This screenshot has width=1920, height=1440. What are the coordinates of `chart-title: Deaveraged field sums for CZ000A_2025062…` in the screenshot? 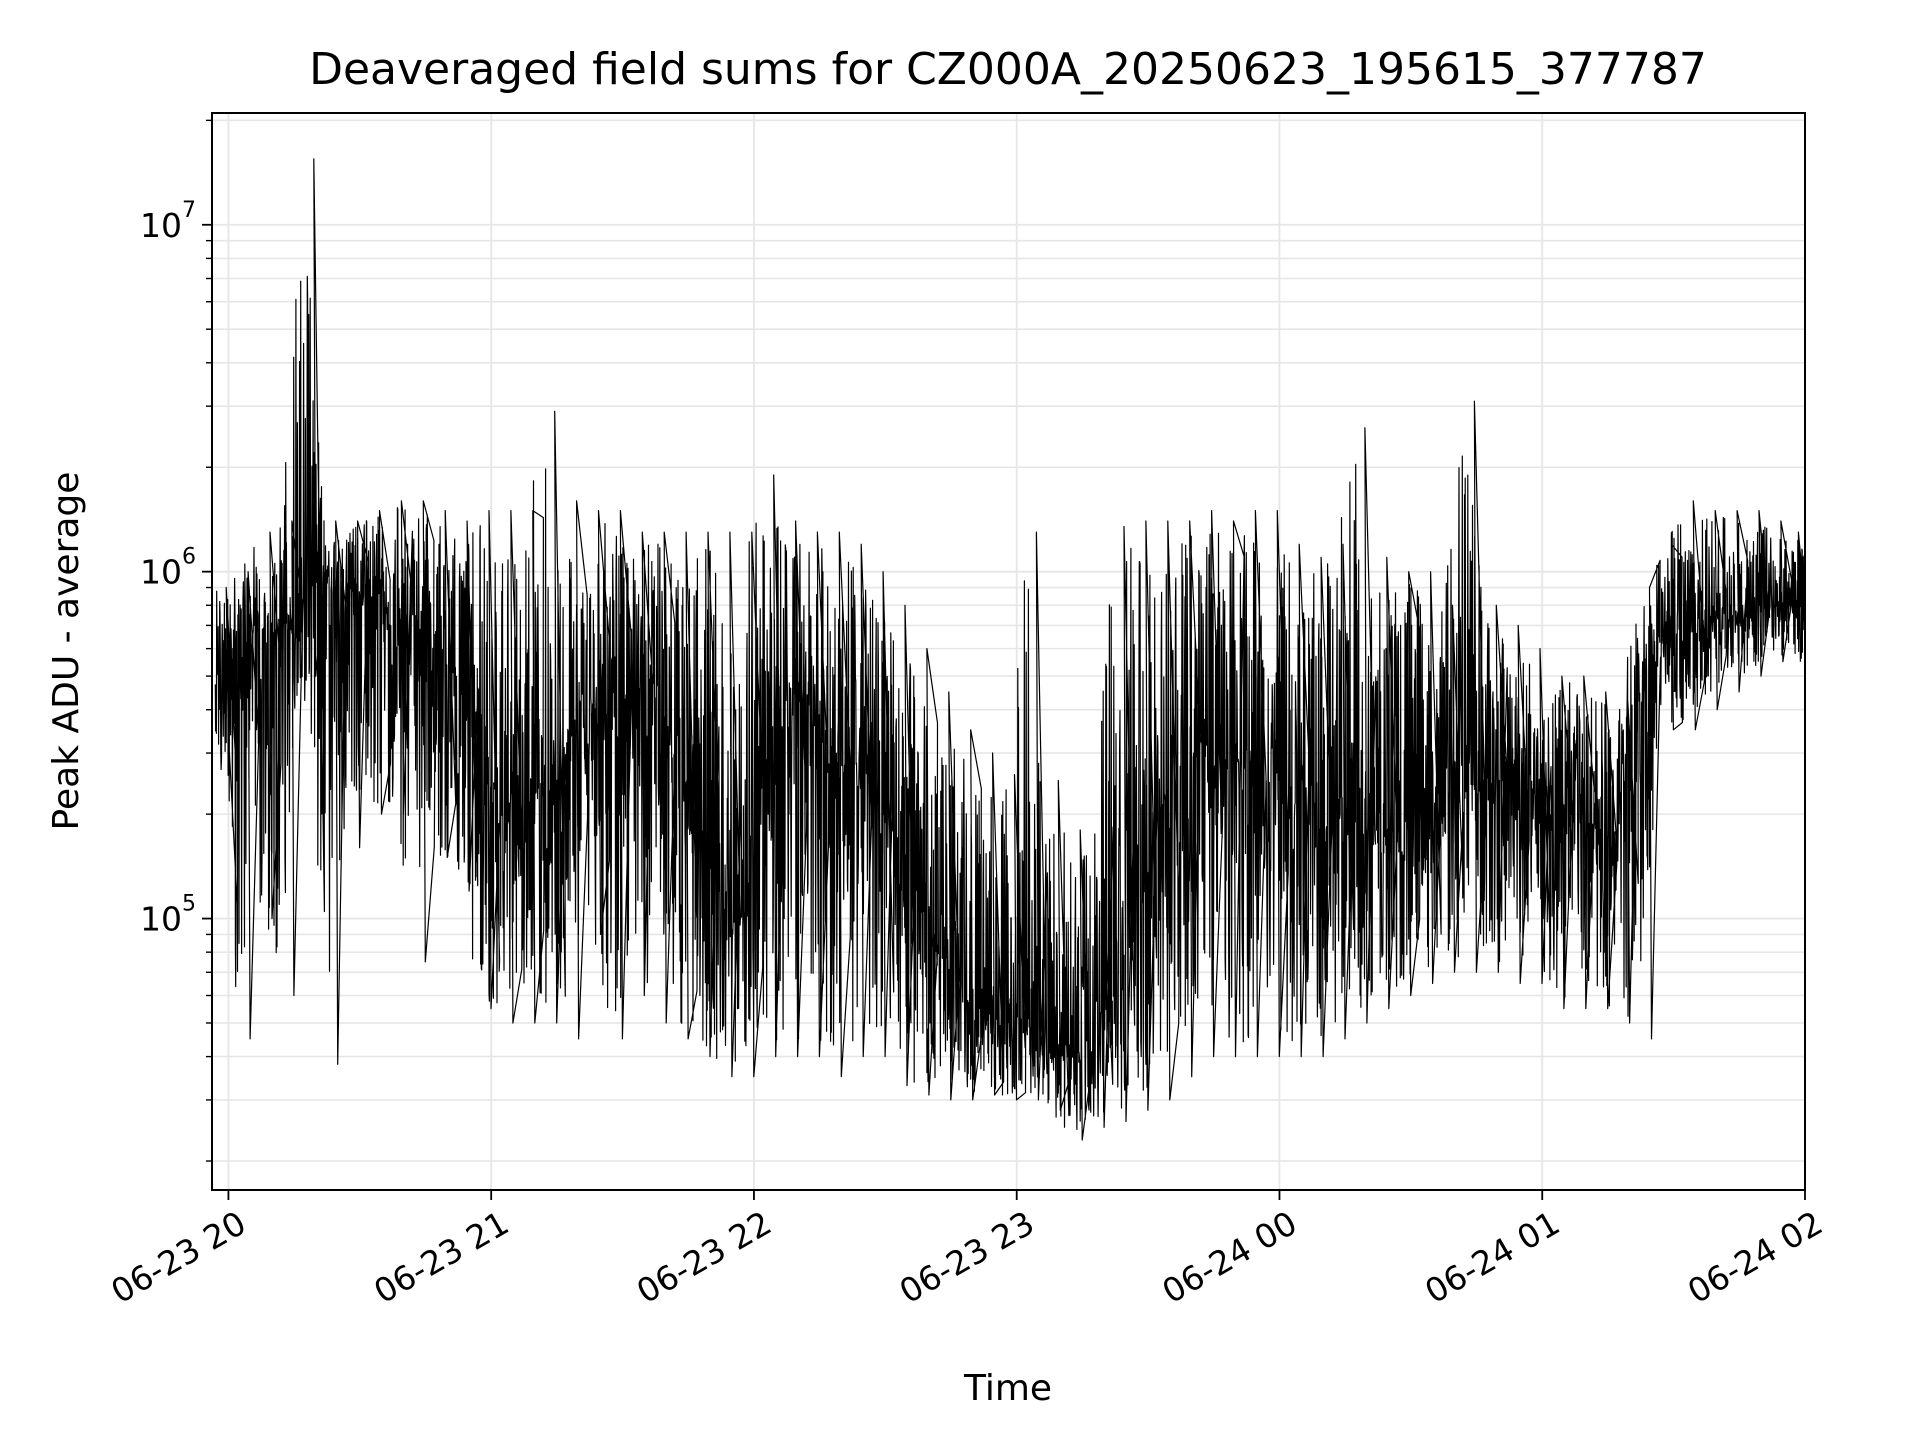 It's located at (1008, 69).